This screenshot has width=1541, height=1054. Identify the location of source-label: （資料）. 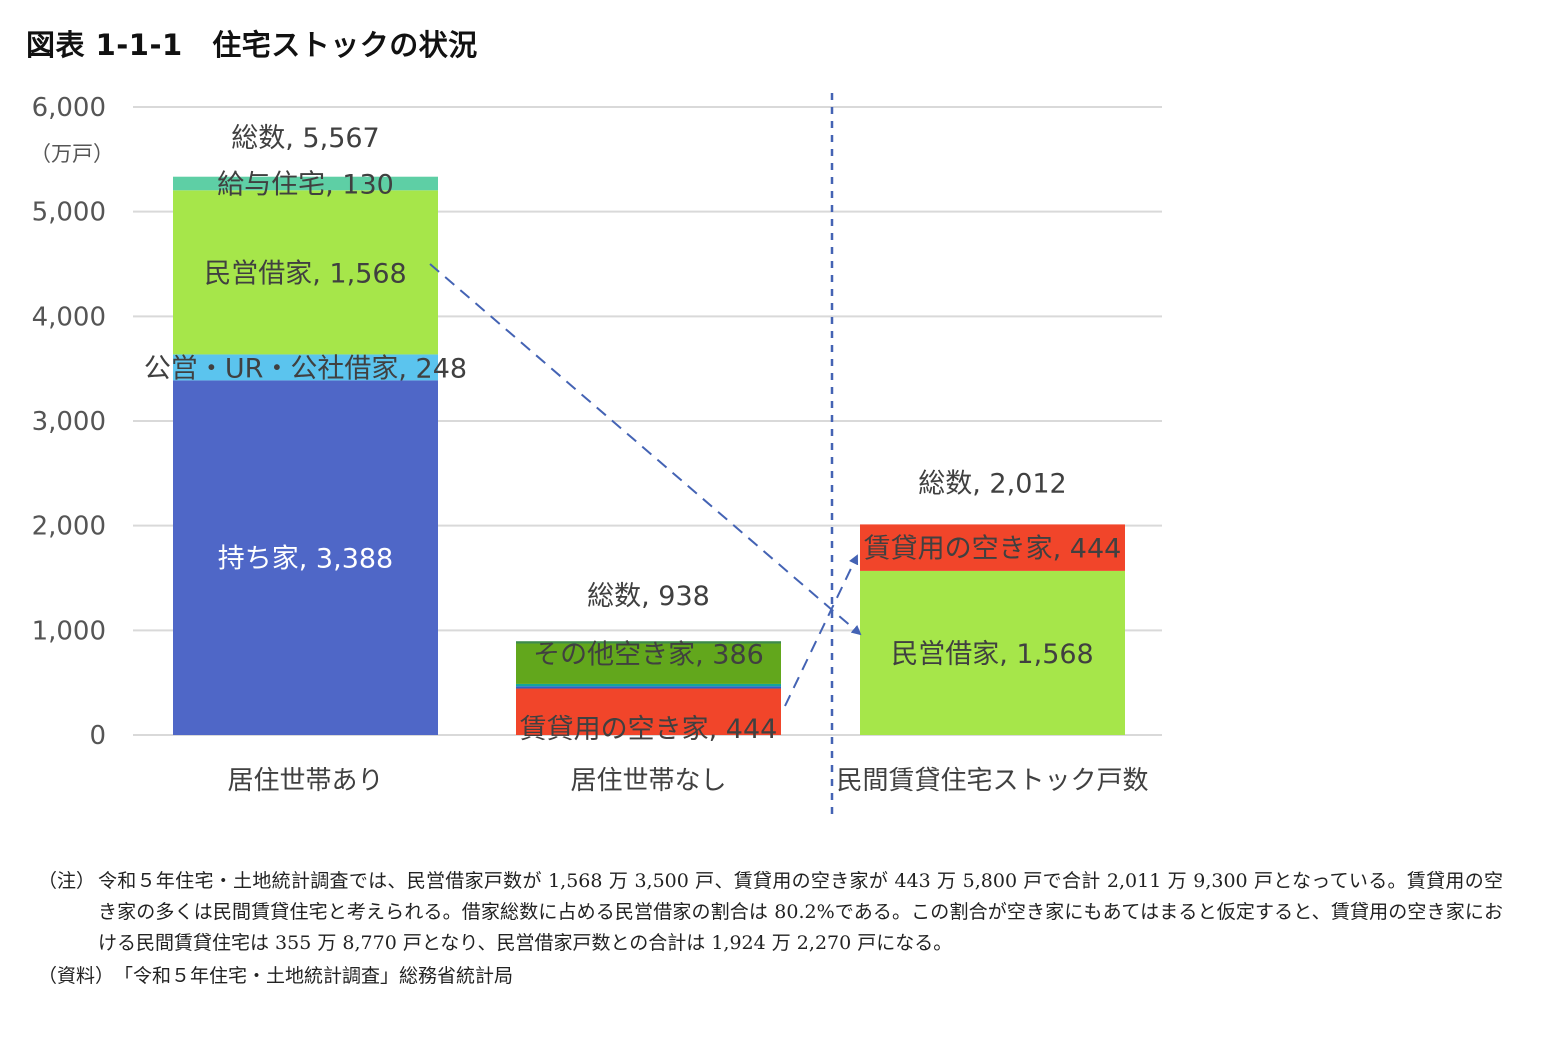
(76, 976).